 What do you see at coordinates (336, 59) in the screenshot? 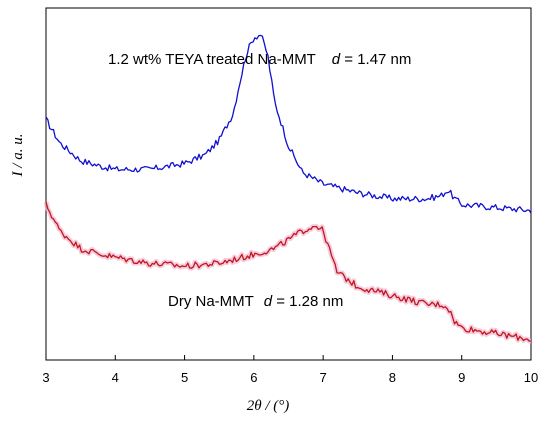
I see `annotation-upper-d: d` at bounding box center [336, 59].